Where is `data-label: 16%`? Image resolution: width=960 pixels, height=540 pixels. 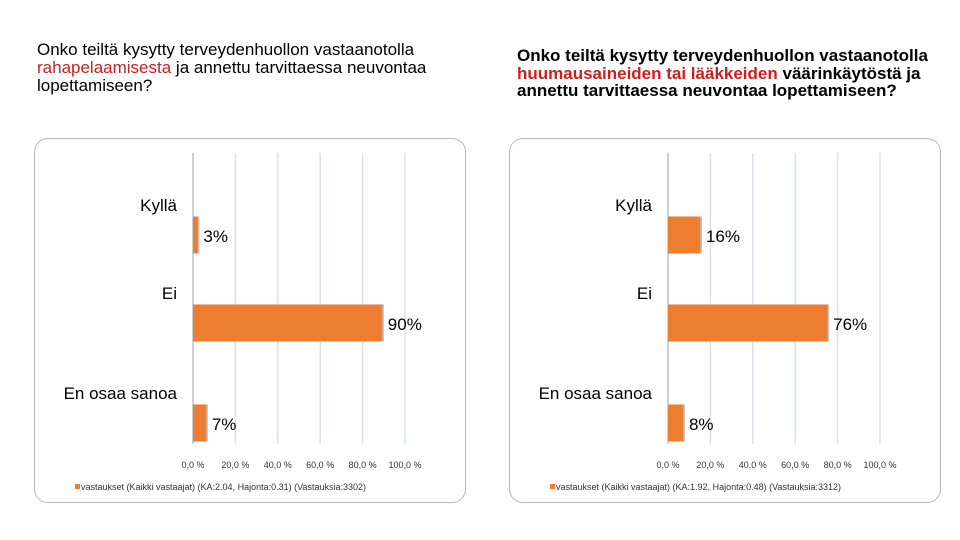
data-label: 16% is located at coordinates (723, 236).